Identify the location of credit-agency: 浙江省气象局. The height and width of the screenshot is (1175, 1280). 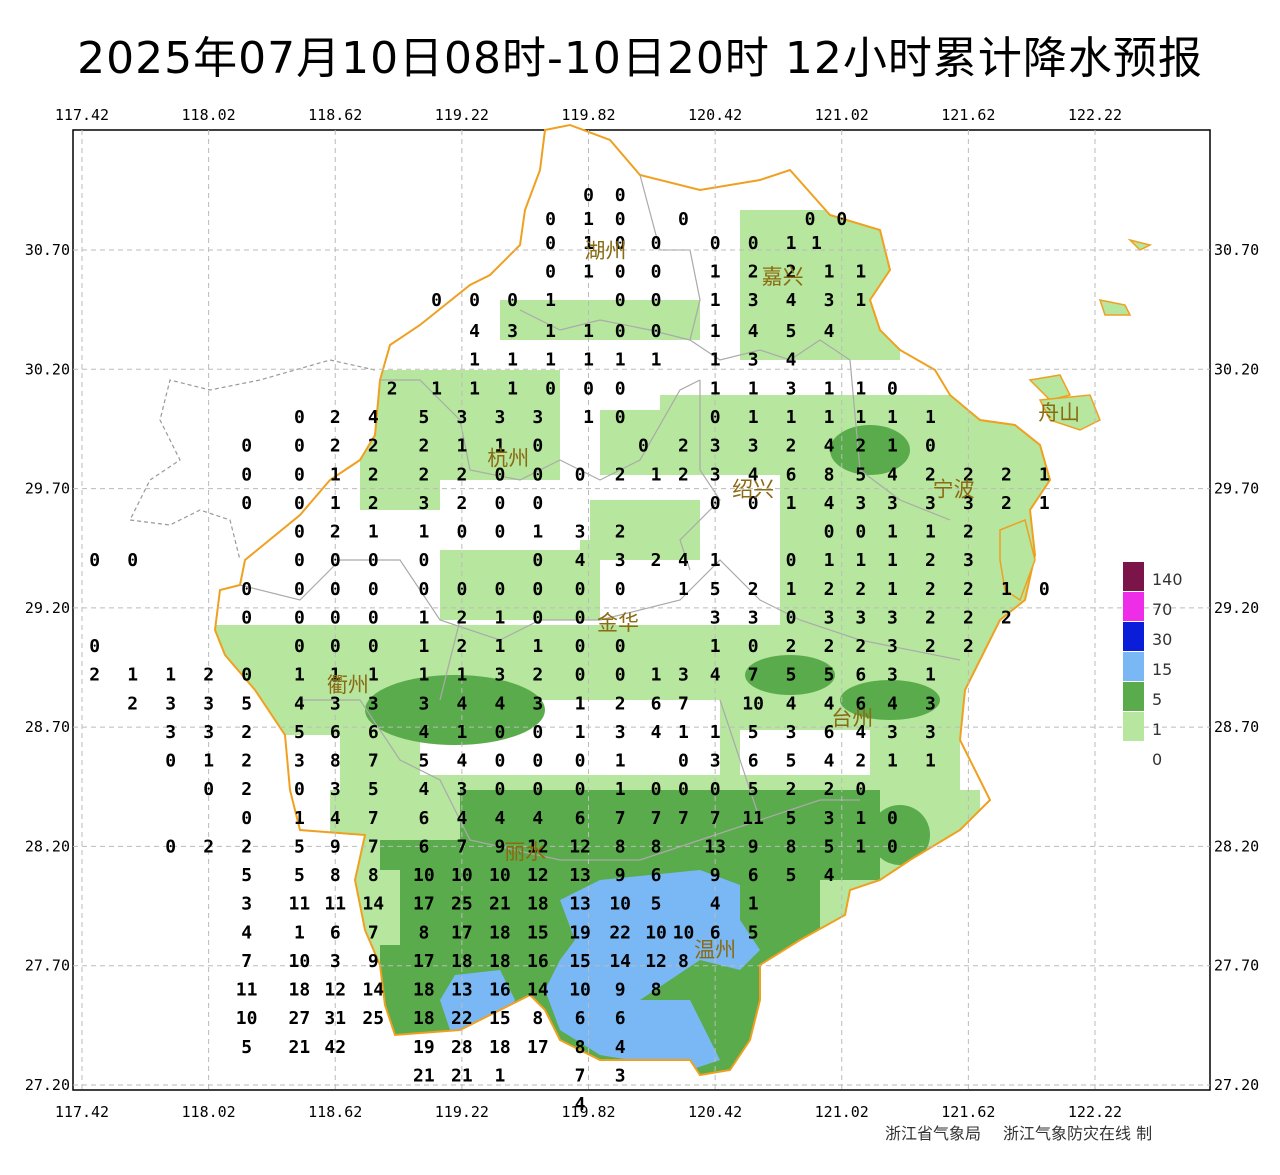
(933, 1133).